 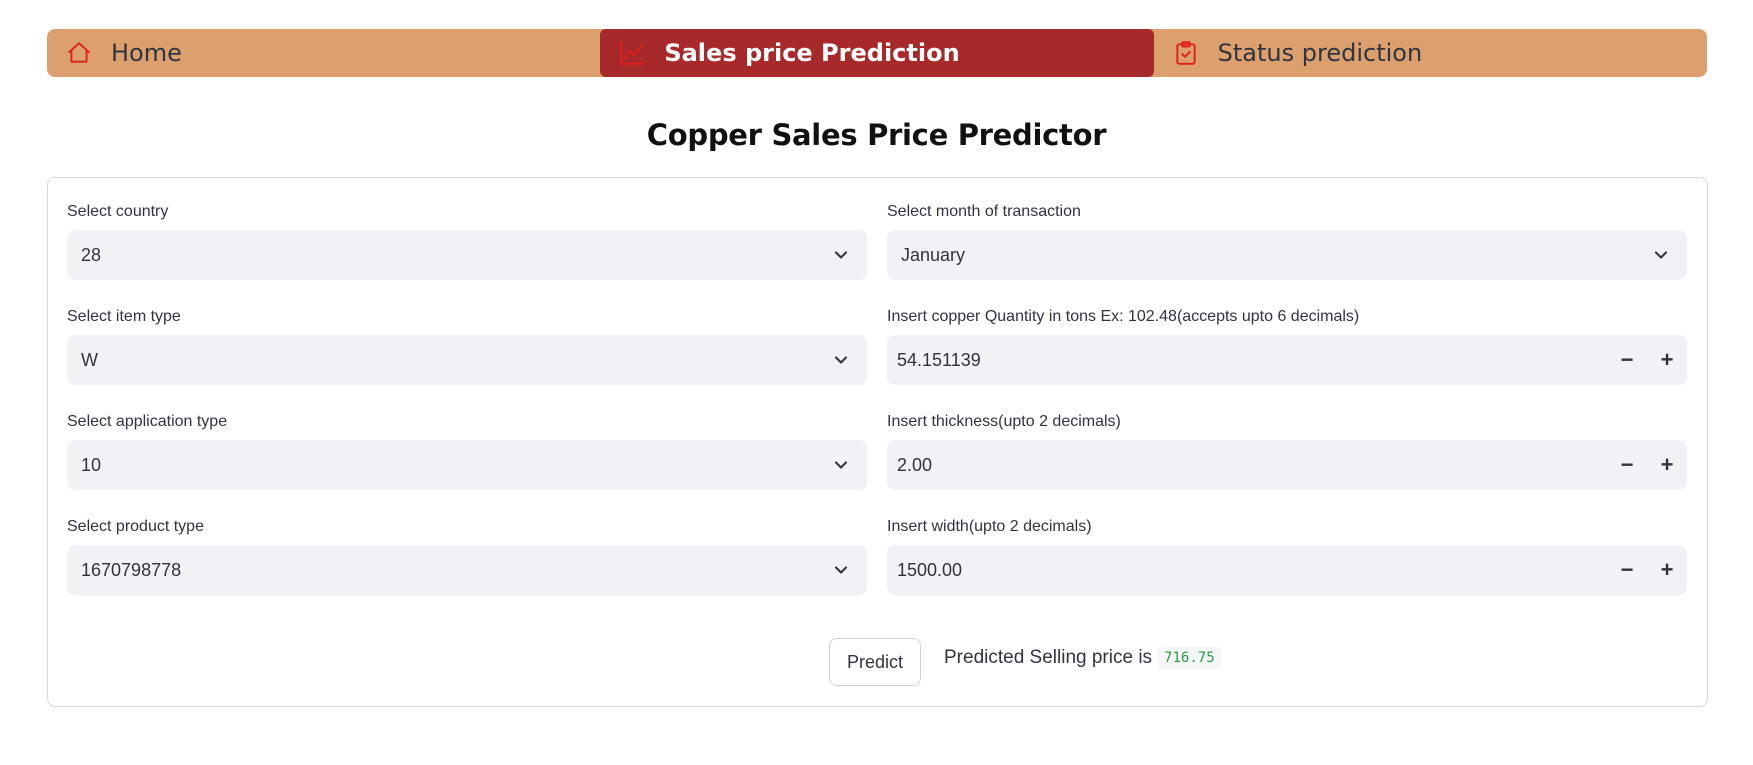 I want to click on clipboard-check-icon, so click(x=1186, y=53).